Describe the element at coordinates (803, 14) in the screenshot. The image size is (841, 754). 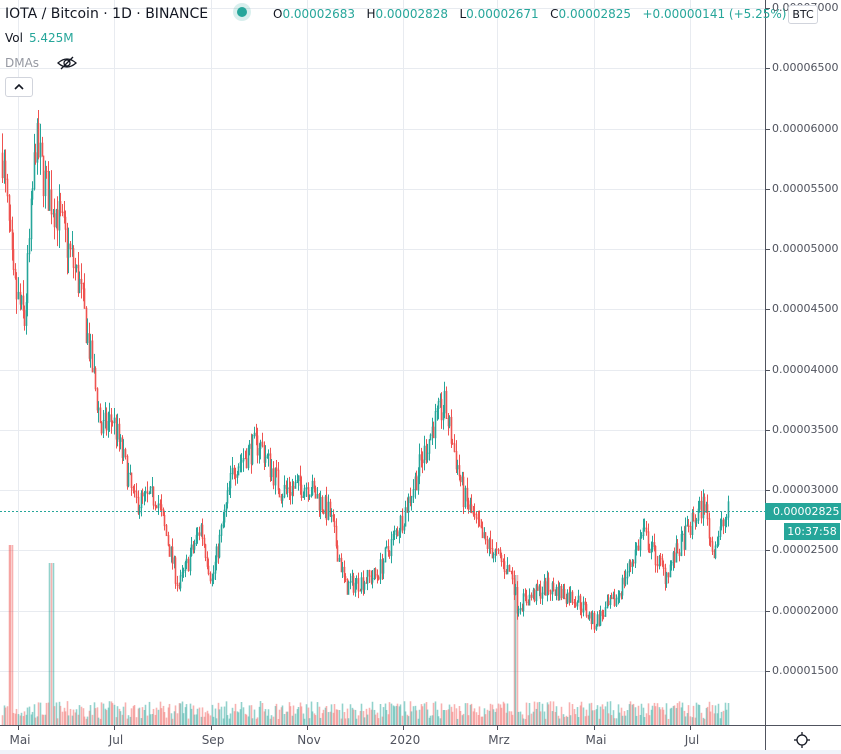
I see `currency-badge: BTC` at that location.